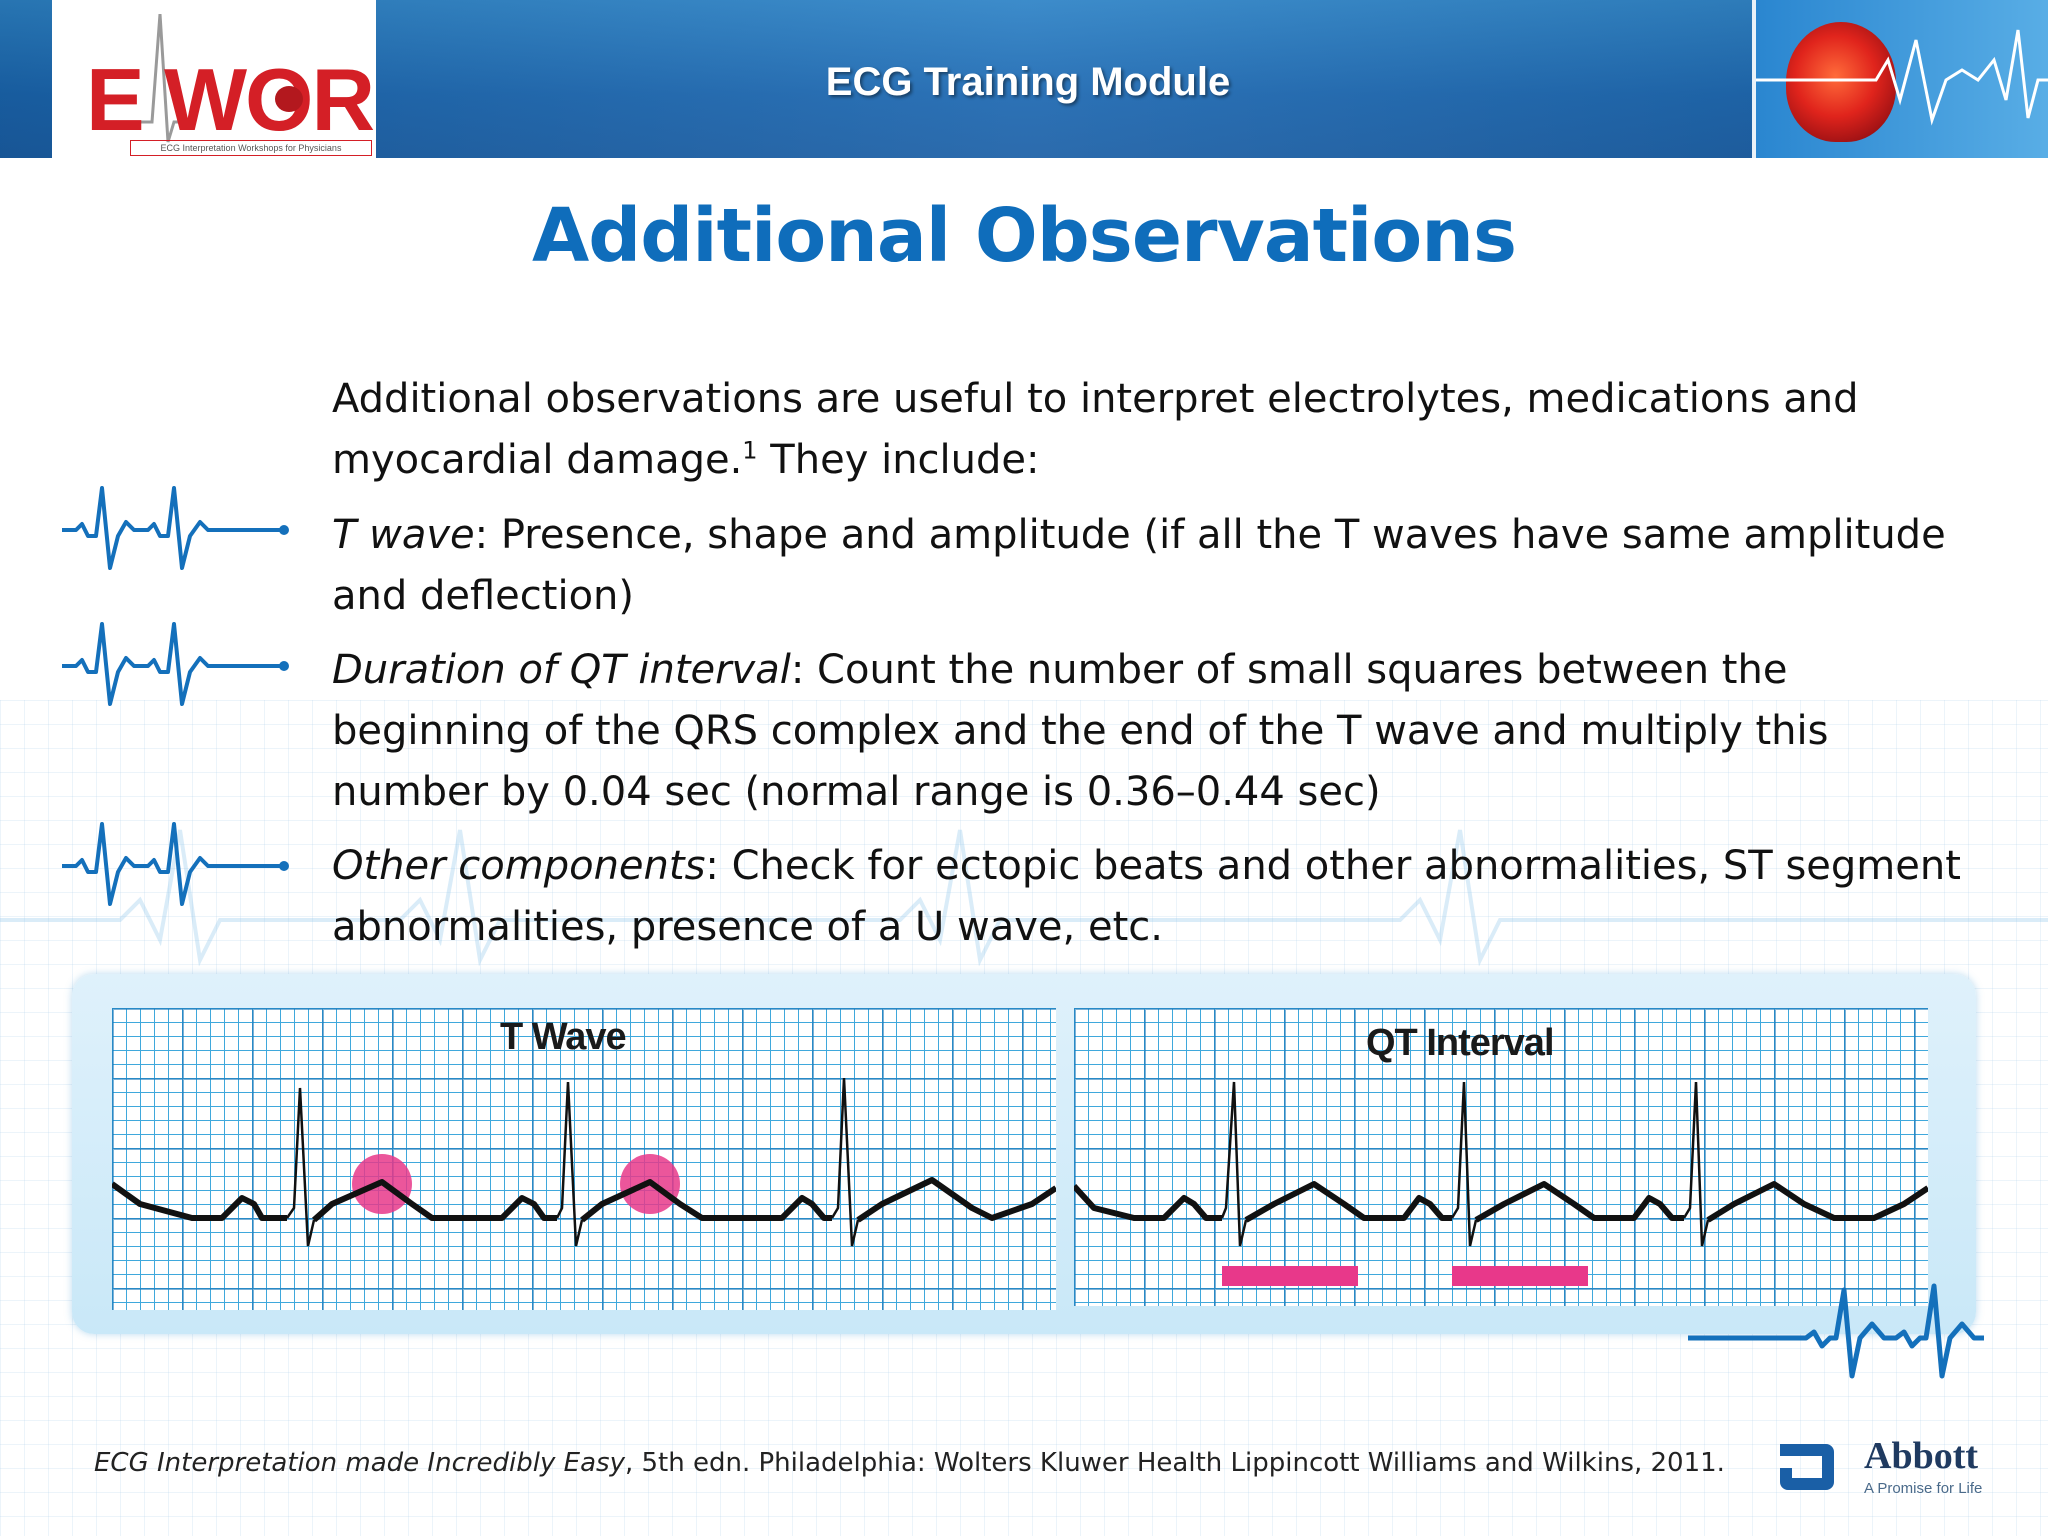 Image resolution: width=2048 pixels, height=1536 pixels. Describe the element at coordinates (289, 99) in the screenshot. I see `logo-heart-icon` at that location.